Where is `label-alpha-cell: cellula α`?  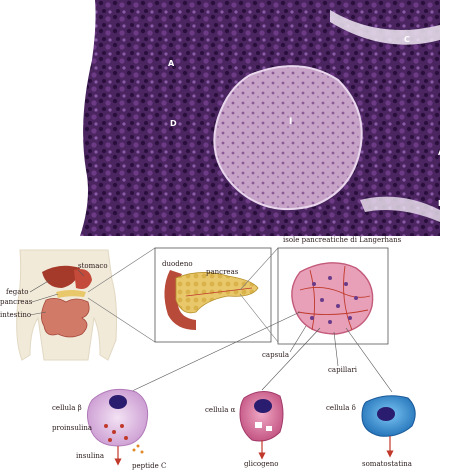 label-alpha-cell: cellula α is located at coordinates (220, 410).